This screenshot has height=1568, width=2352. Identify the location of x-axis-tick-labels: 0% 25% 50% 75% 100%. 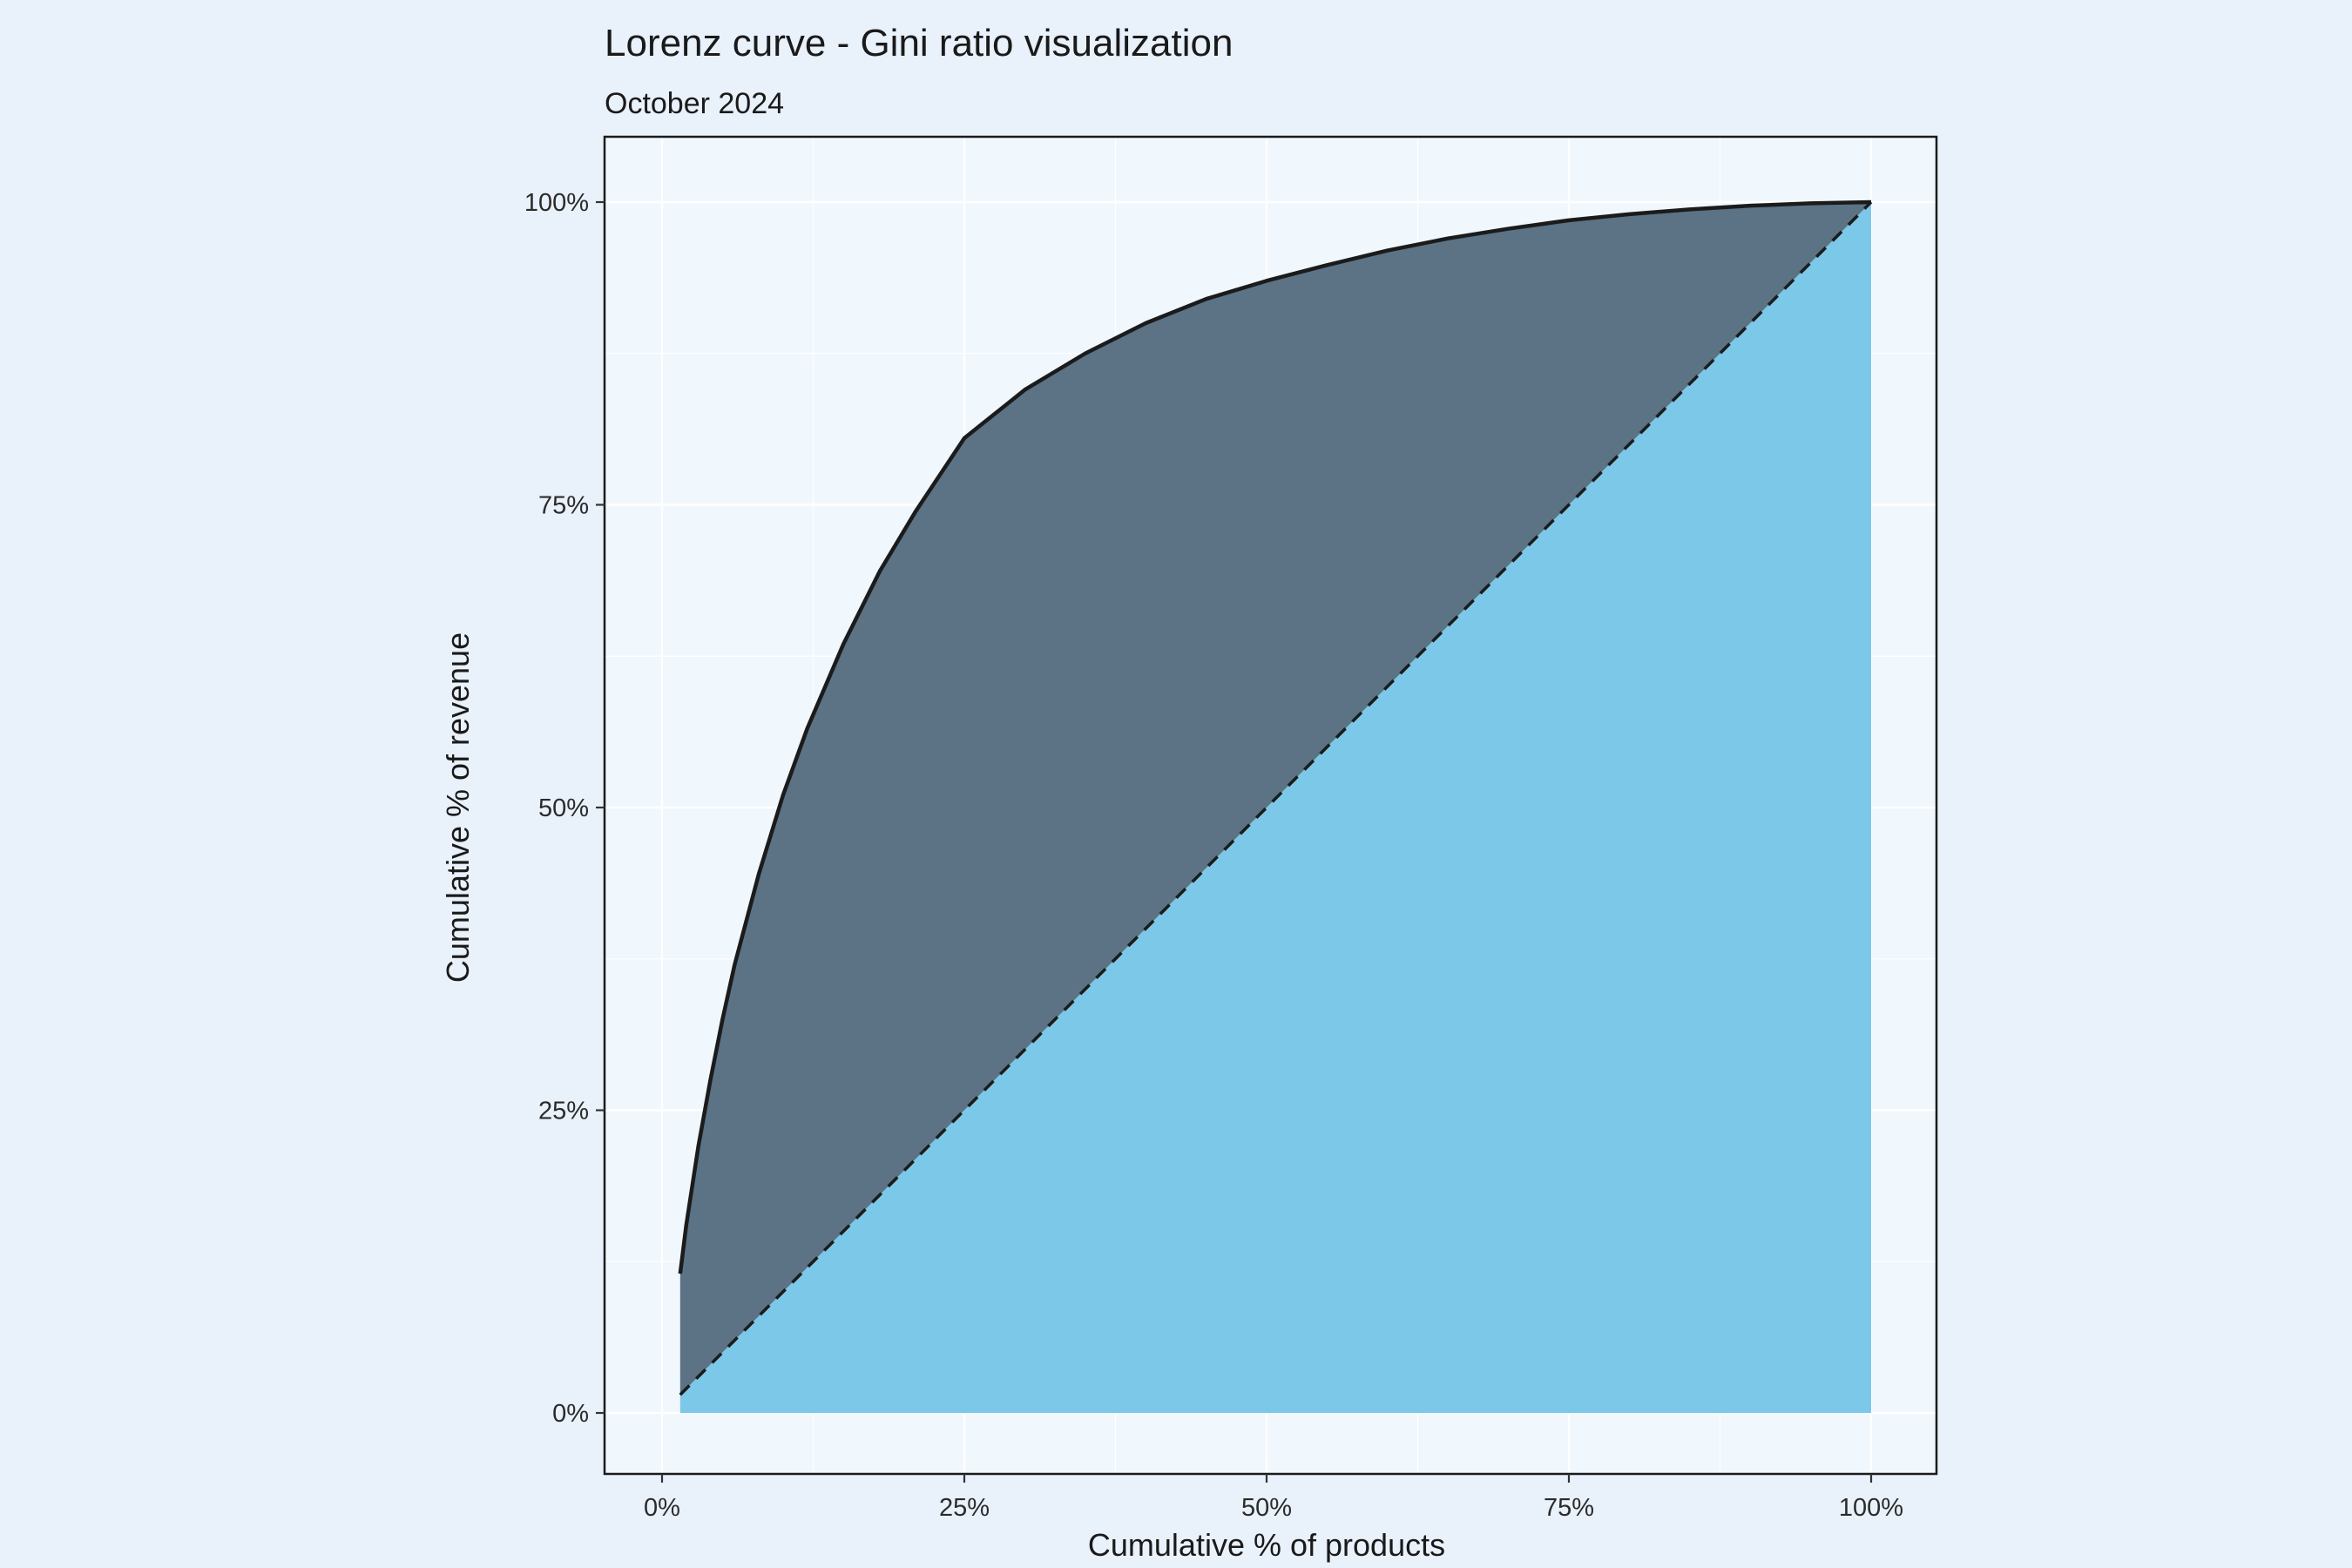
(1273, 1508).